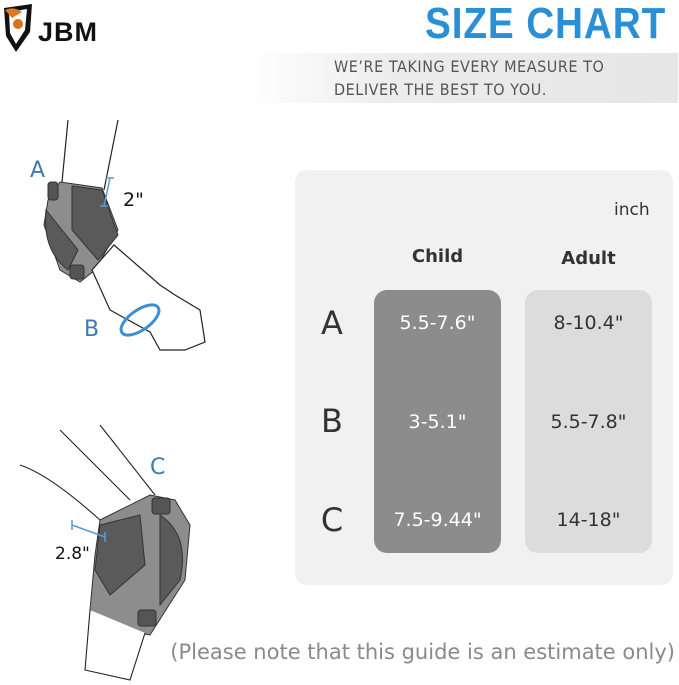  I want to click on row-label-c: C, so click(332, 520).